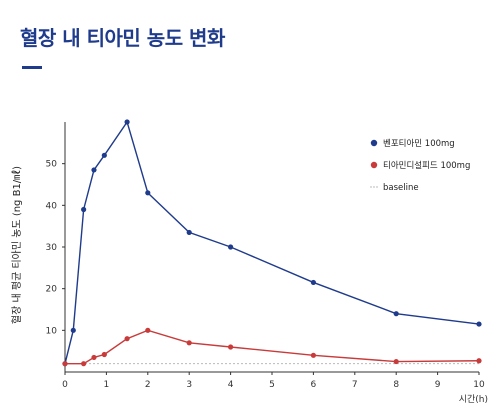 The image size is (504, 419). Describe the element at coordinates (396, 385) in the screenshot. I see `x-tick-label: 8` at that location.